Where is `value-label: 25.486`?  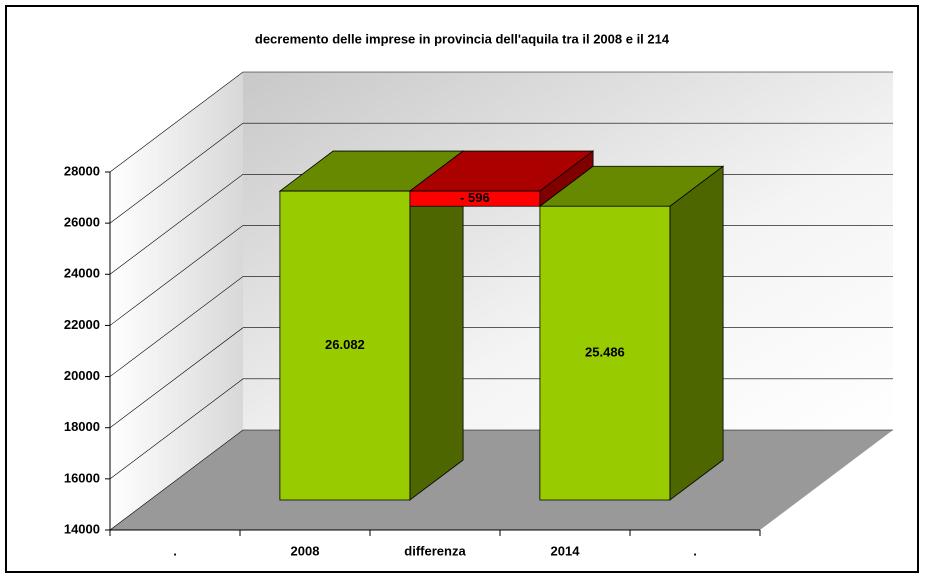 value-label: 25.486 is located at coordinates (605, 352).